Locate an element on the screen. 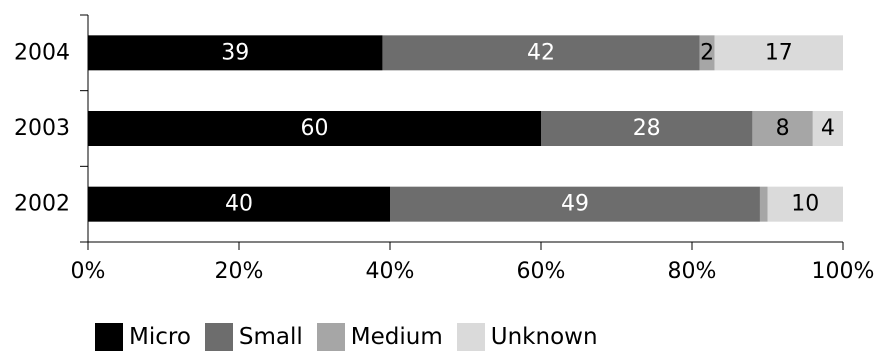  bar-2003-medium is located at coordinates (782, 128).